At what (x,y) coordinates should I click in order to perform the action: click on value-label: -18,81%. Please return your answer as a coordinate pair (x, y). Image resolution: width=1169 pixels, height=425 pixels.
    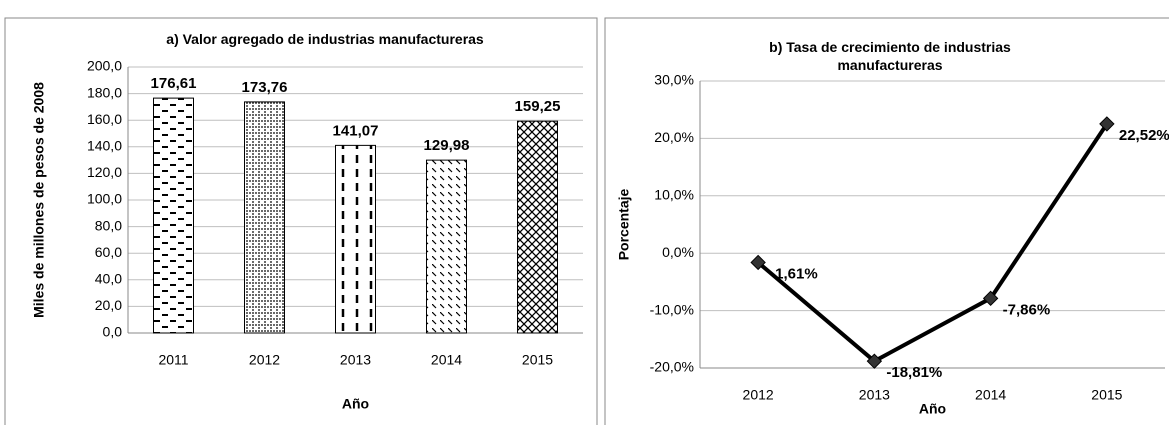
    Looking at the image, I should click on (914, 372).